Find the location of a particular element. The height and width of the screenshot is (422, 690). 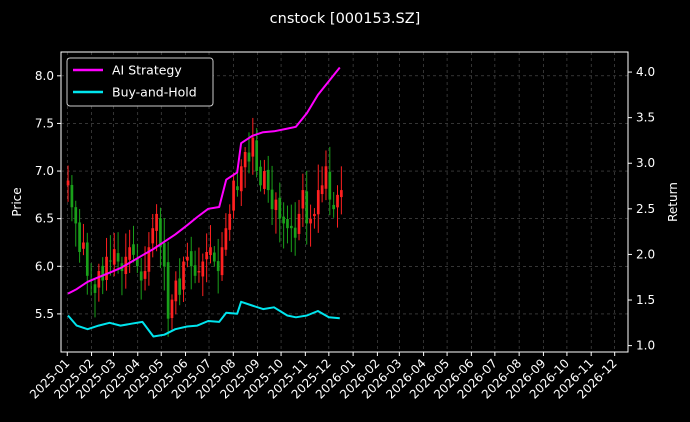

y-axis-left-label: Price is located at coordinates (17, 201).